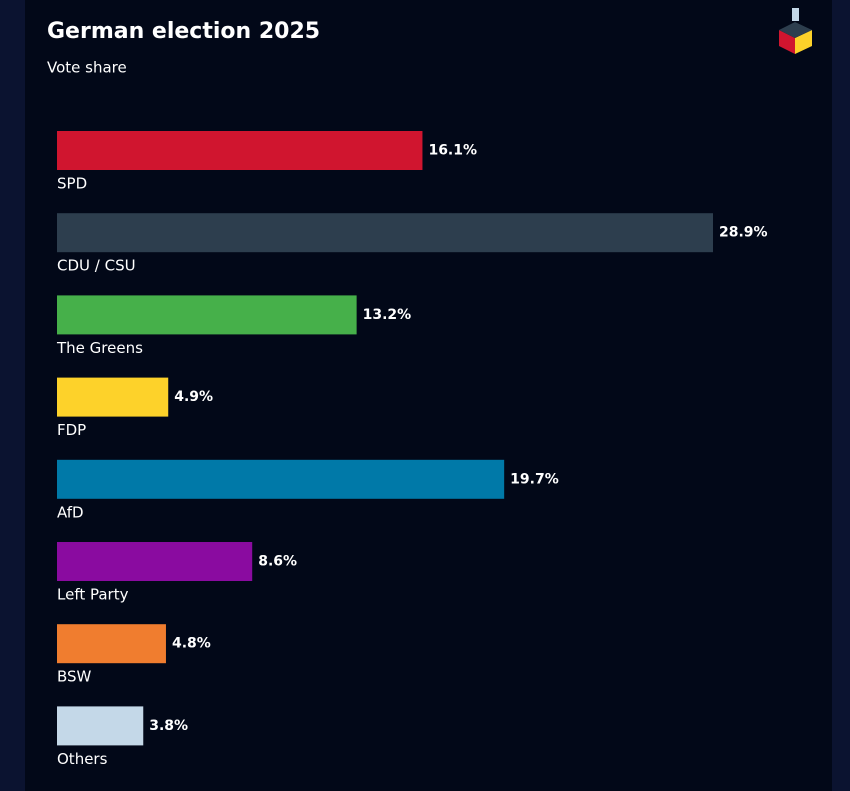 The width and height of the screenshot is (850, 791). What do you see at coordinates (87, 68) in the screenshot?
I see `chart-subtitle: Vote share` at bounding box center [87, 68].